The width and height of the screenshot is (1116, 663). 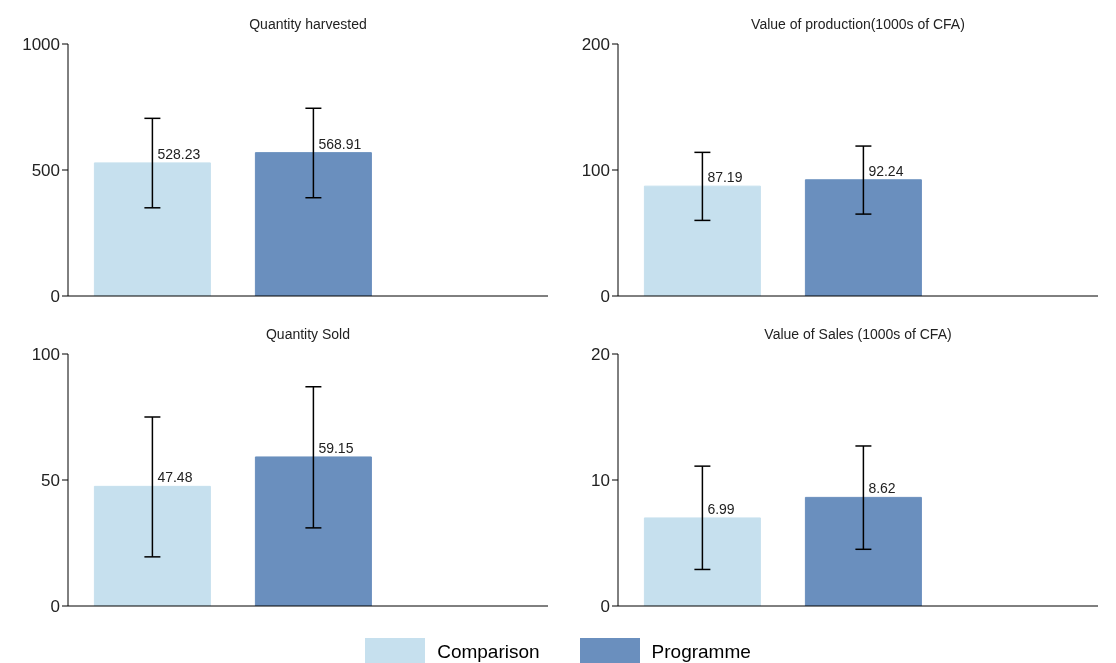 What do you see at coordinates (50, 481) in the screenshot?
I see `y-tick-label: 50` at bounding box center [50, 481].